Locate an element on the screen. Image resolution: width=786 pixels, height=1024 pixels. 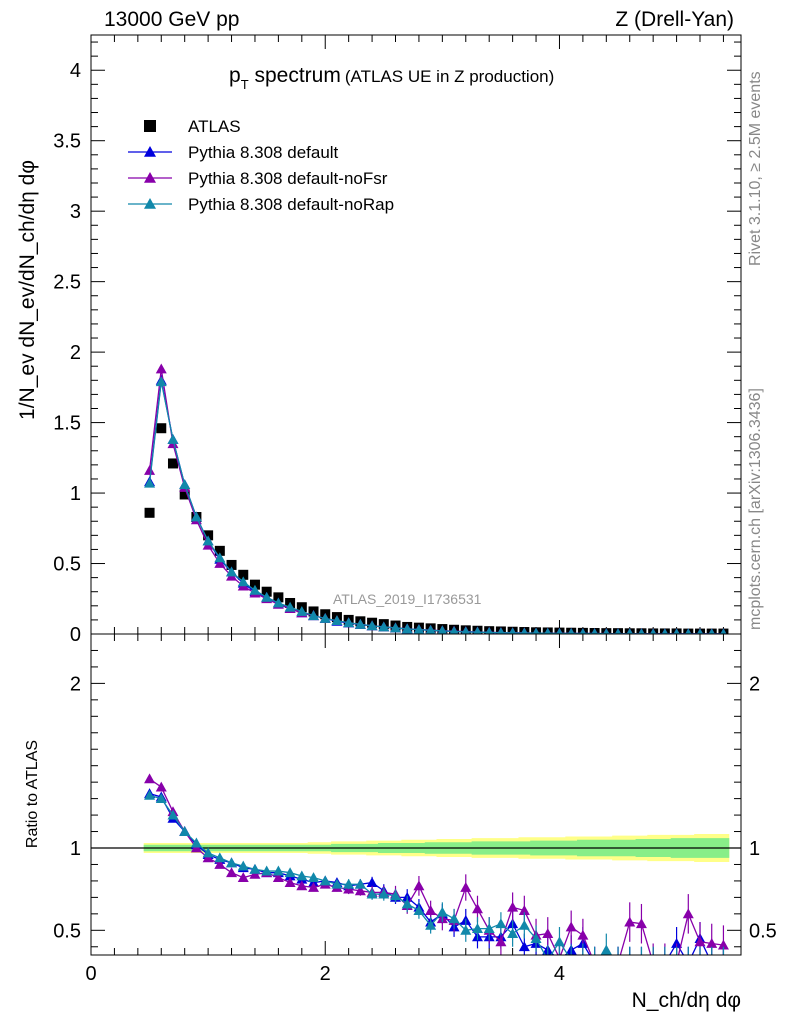
watermark: ATLAS_2019_I1736531 is located at coordinates (407, 599).